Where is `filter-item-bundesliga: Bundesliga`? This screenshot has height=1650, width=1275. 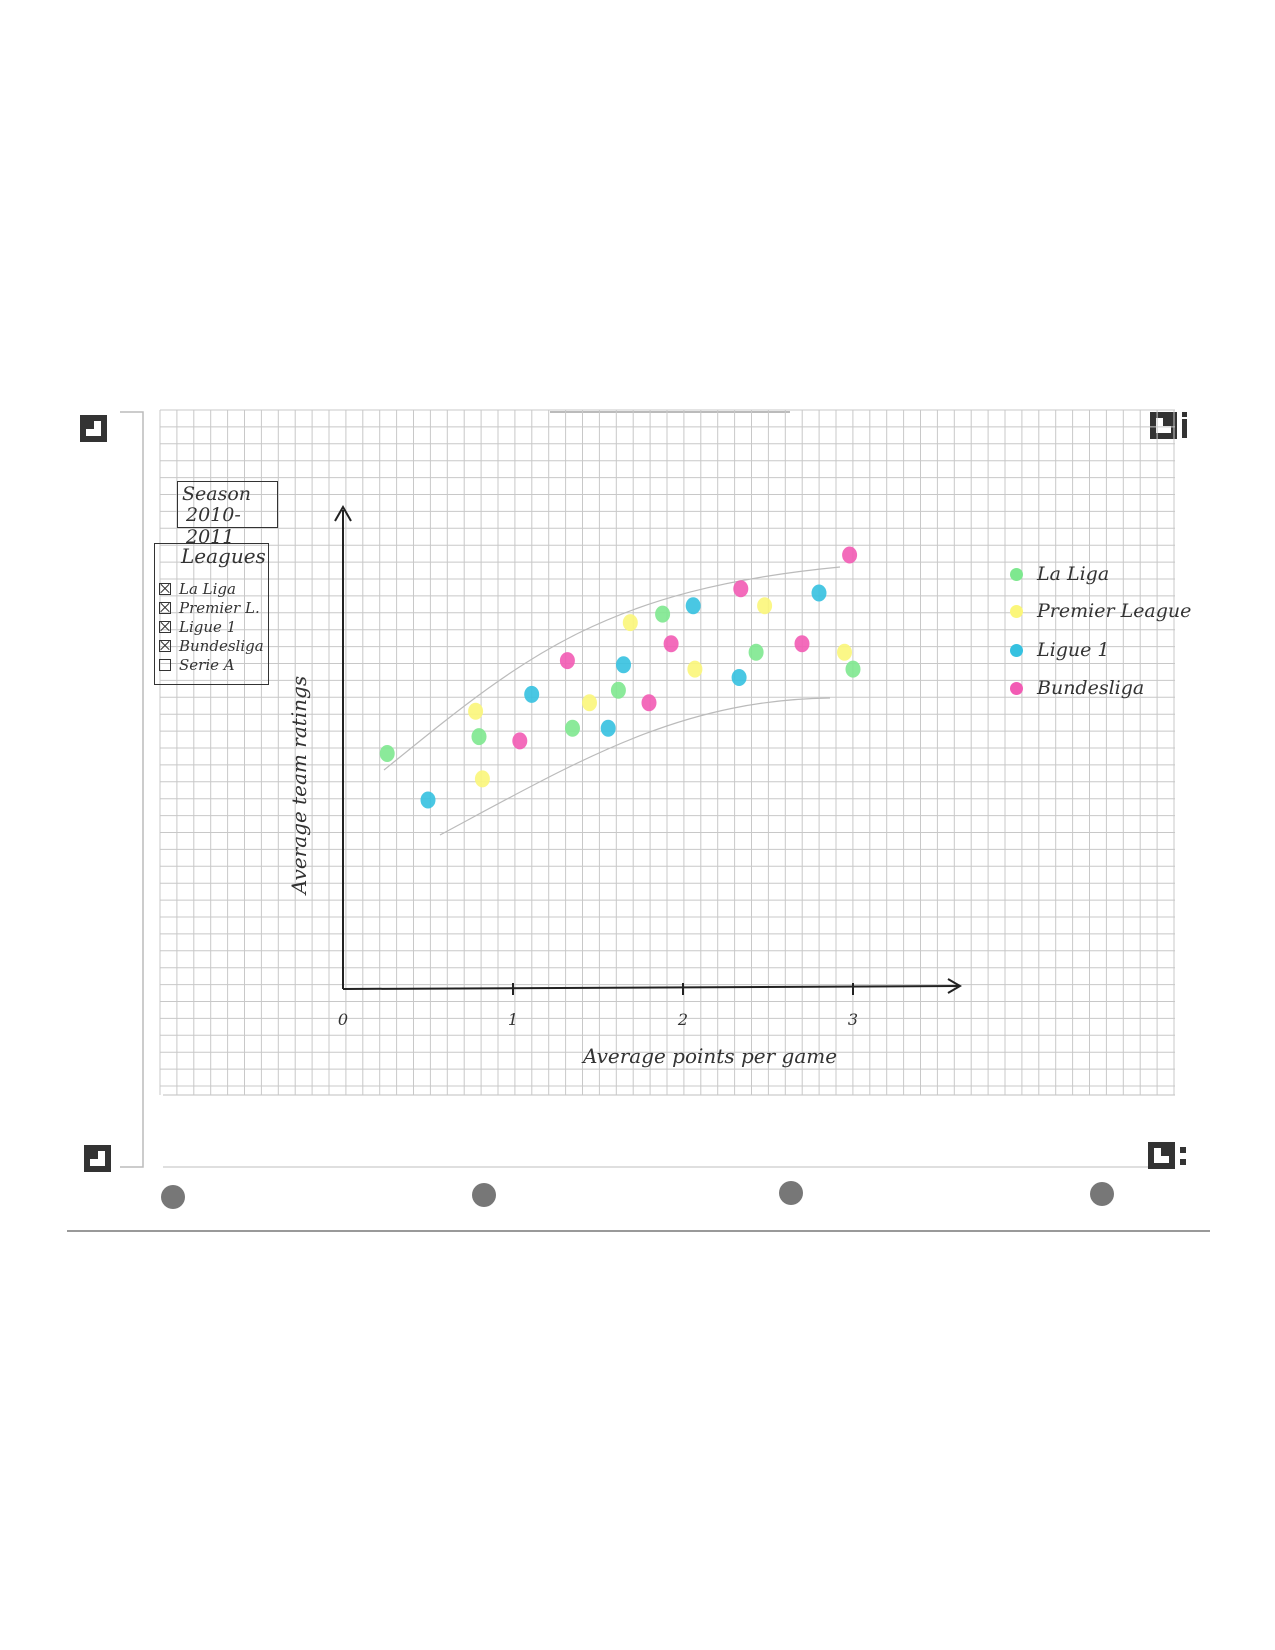 filter-item-bundesliga: Bundesliga is located at coordinates (211, 646).